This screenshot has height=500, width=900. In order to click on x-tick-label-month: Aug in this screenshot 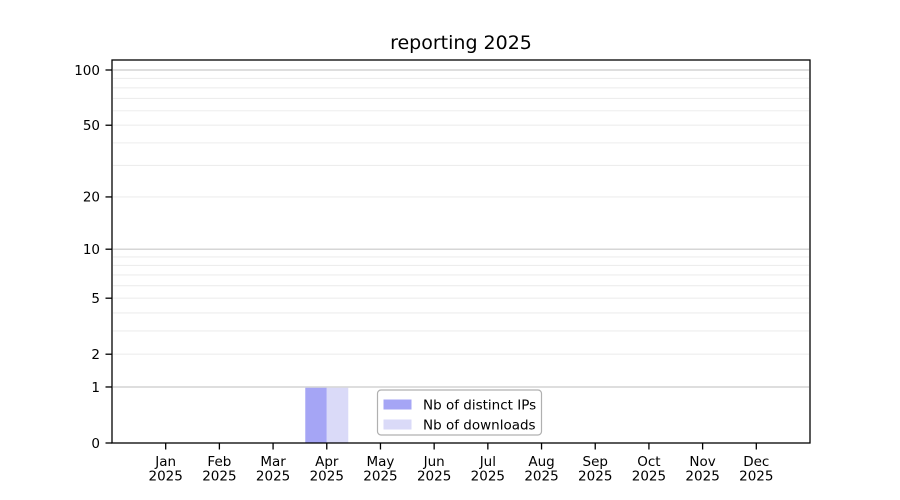, I will do `click(541, 462)`.